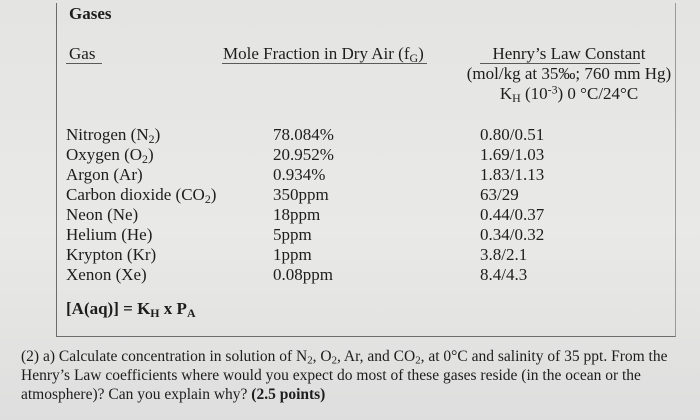 The height and width of the screenshot is (420, 700). I want to click on gas-name: Xenon (Xe), so click(106, 274).